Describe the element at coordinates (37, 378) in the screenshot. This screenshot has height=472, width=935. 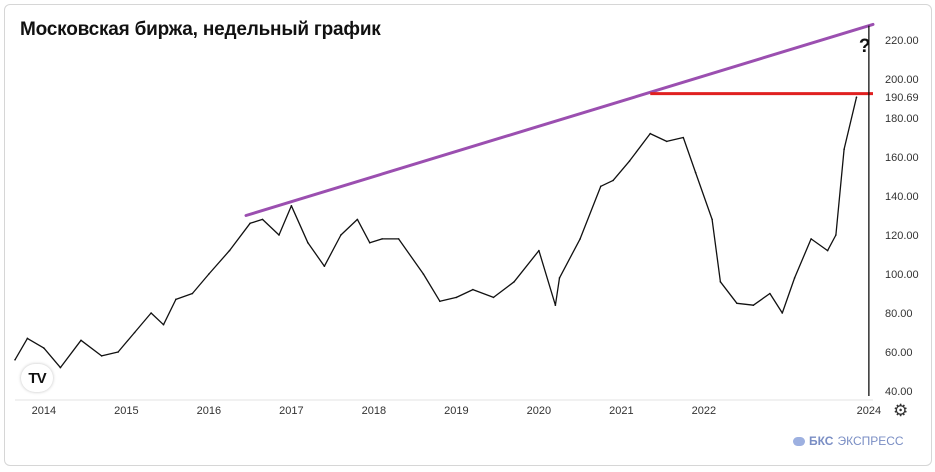
I see `tradingview-logo-icon: TV` at that location.